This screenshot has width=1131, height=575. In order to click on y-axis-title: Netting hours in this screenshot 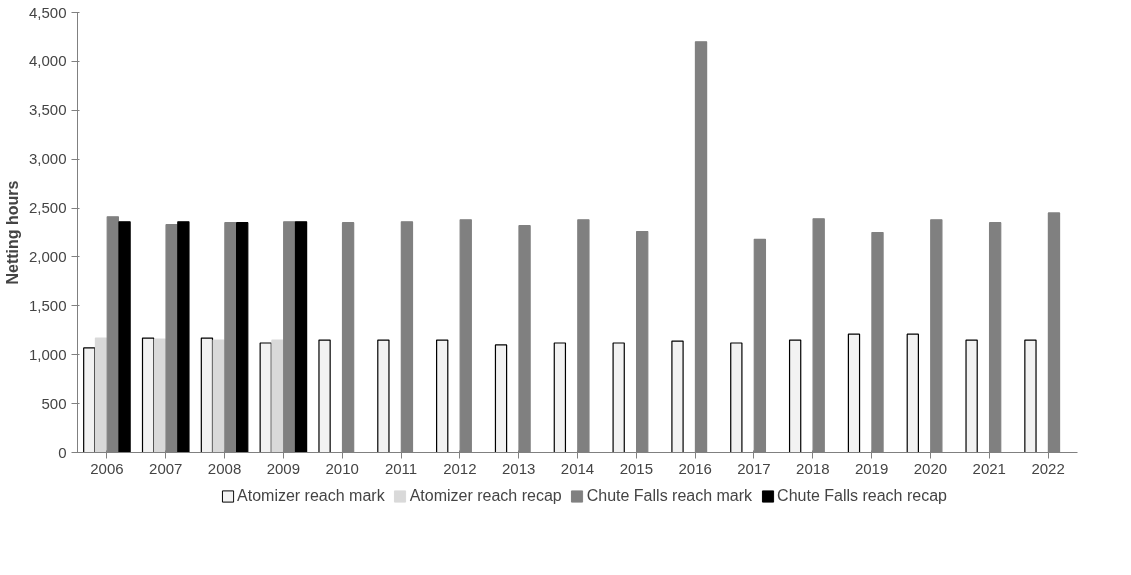, I will do `click(12, 232)`.